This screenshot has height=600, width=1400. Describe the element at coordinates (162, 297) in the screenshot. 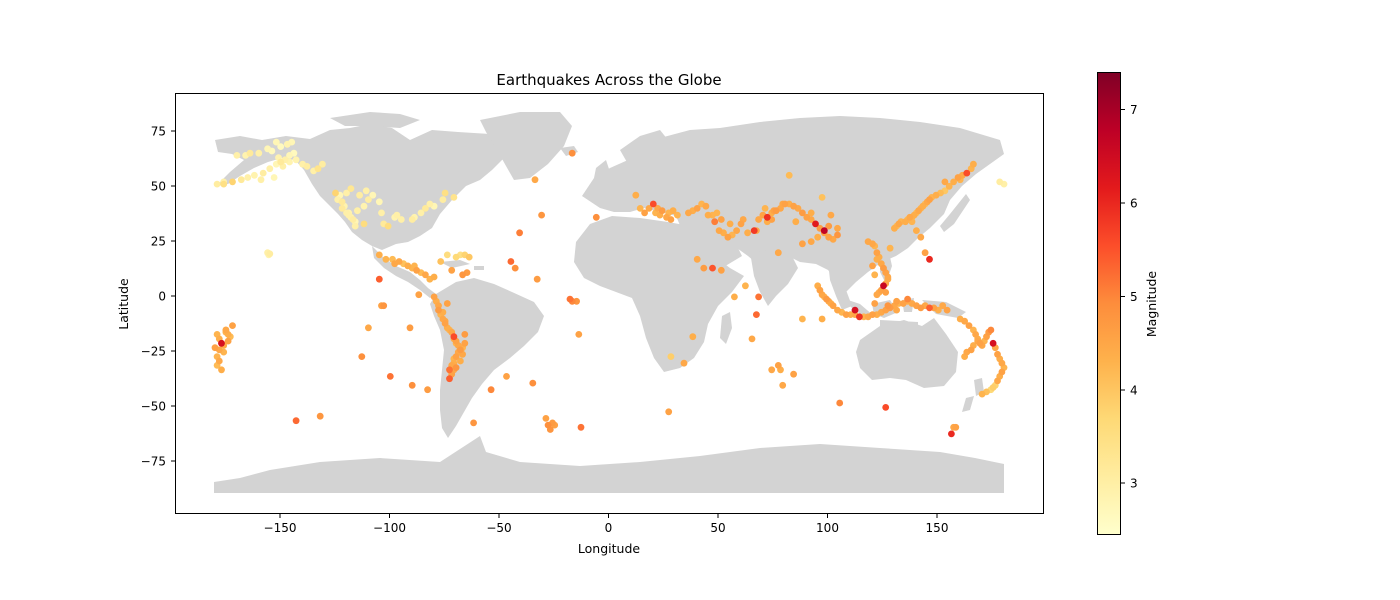

I see `y-tick-label: 0` at that location.